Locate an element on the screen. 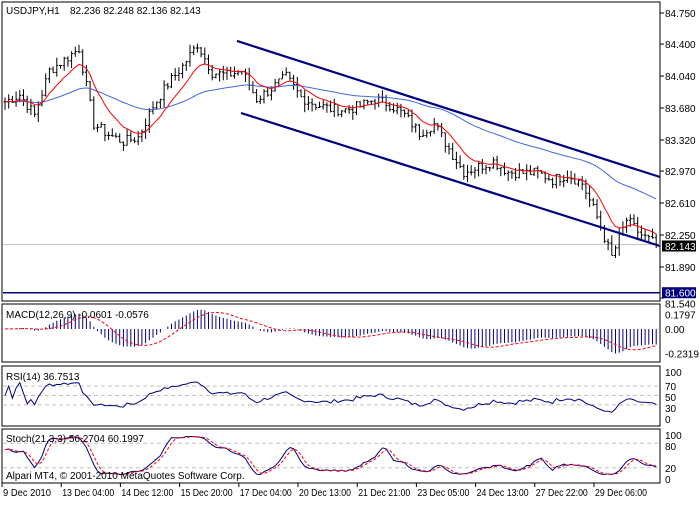  macd-label: MACD(12,26,9) -0.0601 -0.0576 is located at coordinates (77, 315).